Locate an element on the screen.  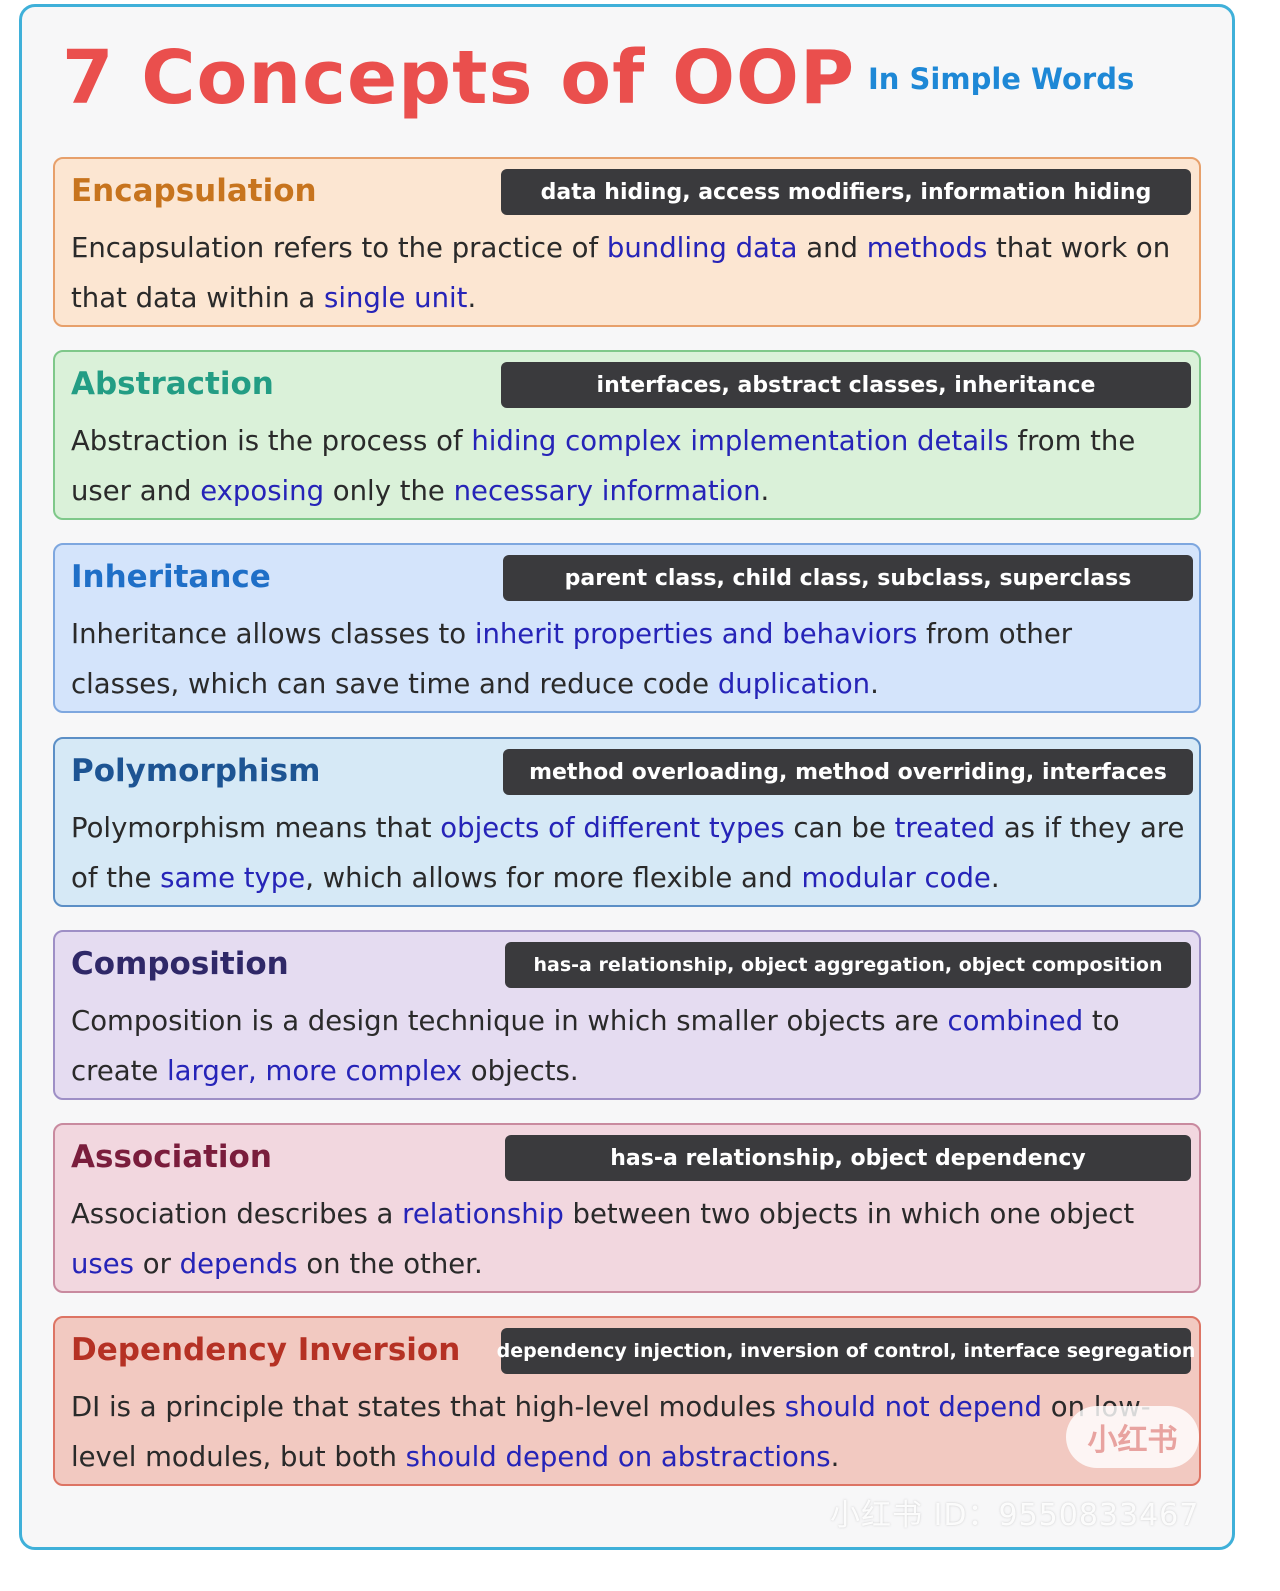
highlight-phrase: methods is located at coordinates (927, 248).